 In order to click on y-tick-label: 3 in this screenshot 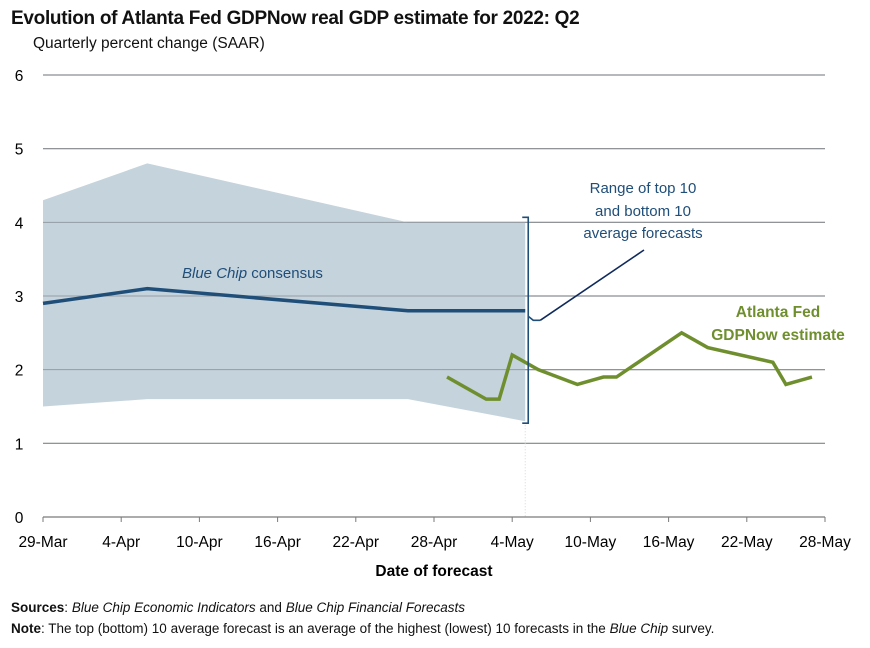, I will do `click(19, 297)`.